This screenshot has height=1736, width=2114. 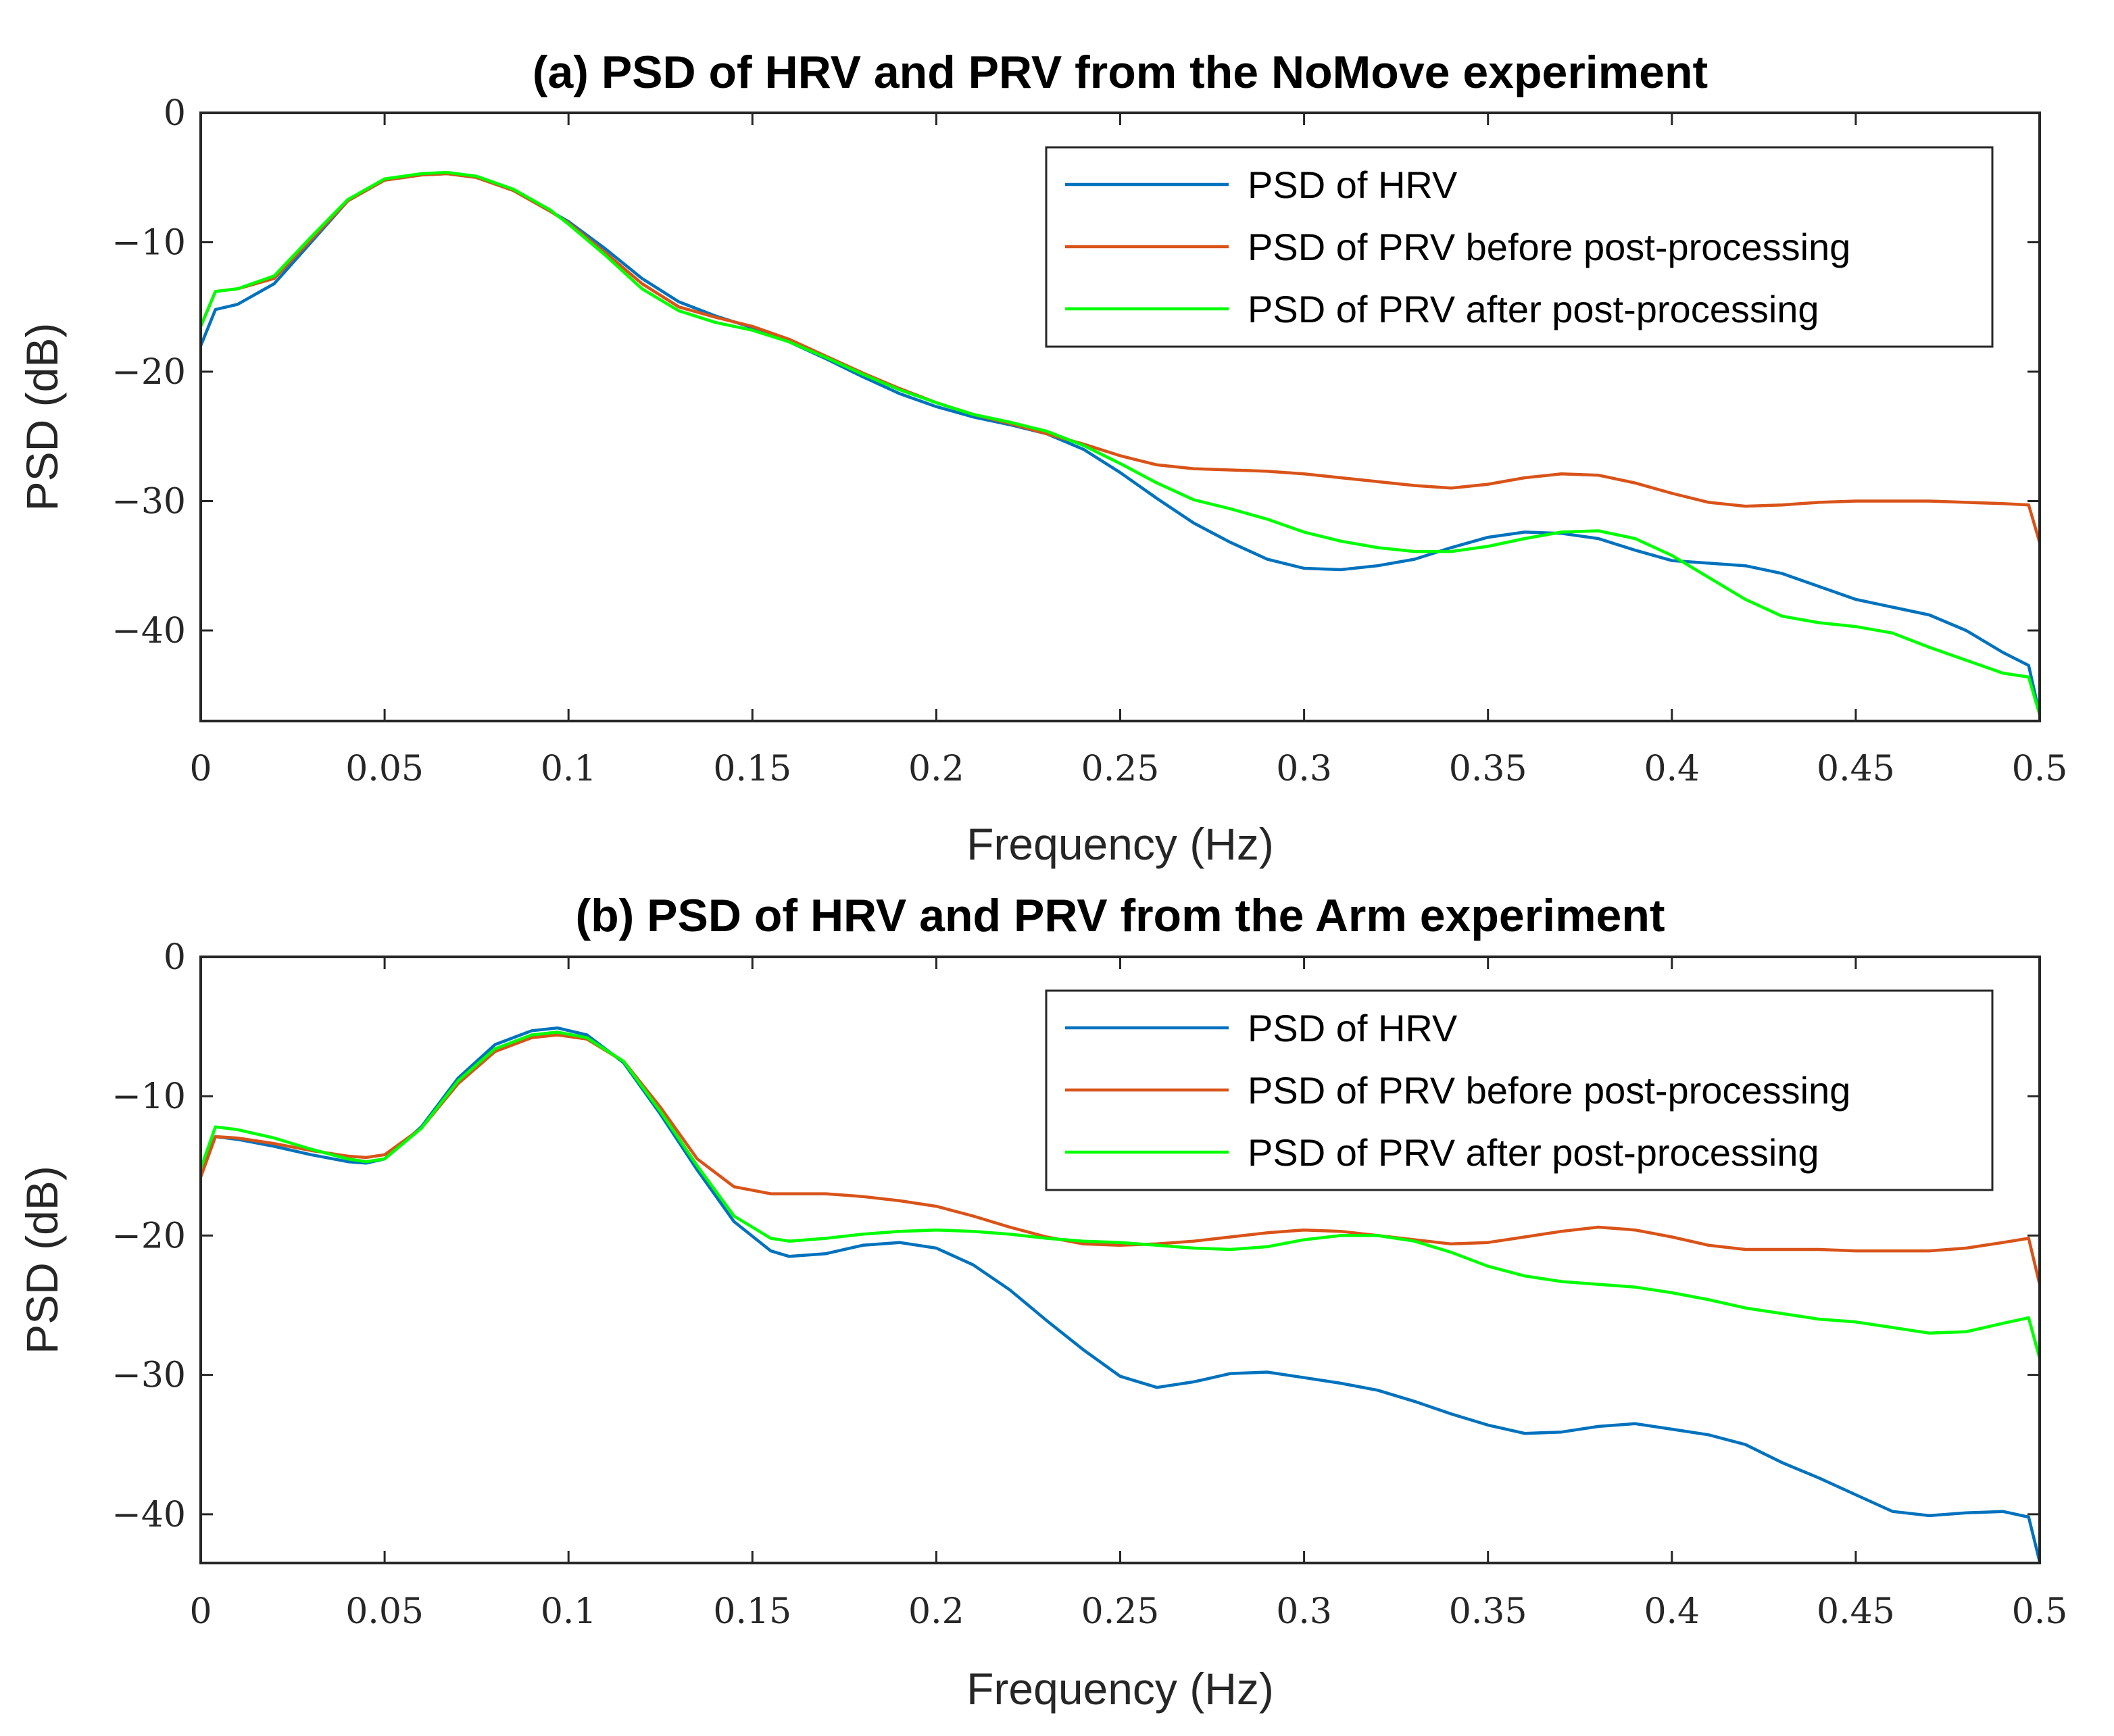 What do you see at coordinates (175, 957) in the screenshot?
I see `panel-b-y-tick-label: 0` at bounding box center [175, 957].